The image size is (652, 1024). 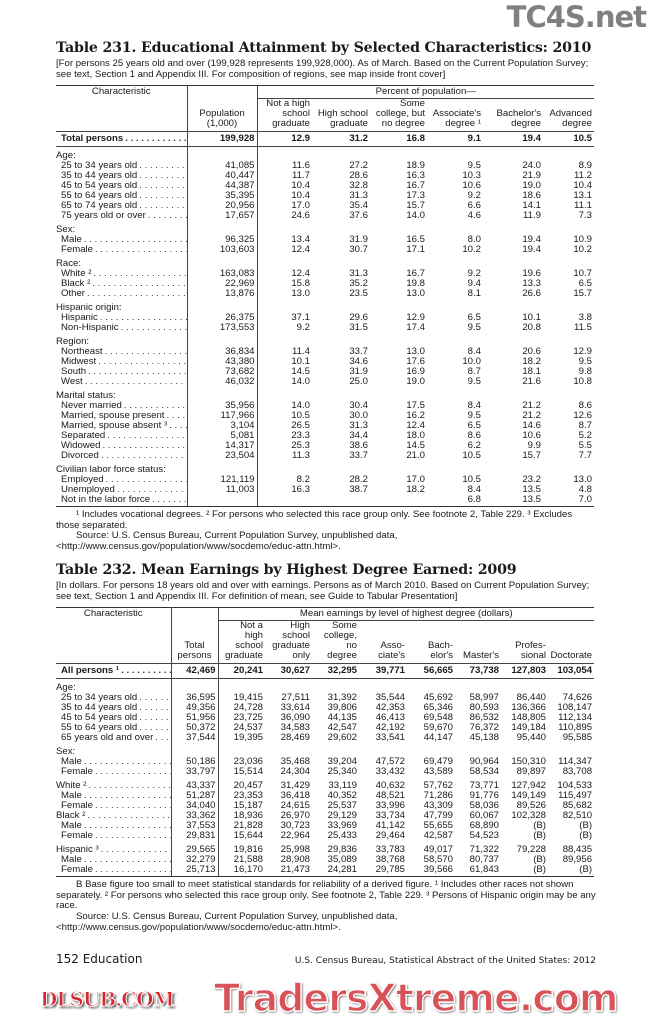 I want to click on cell-value: 26.5, so click(x=300, y=426).